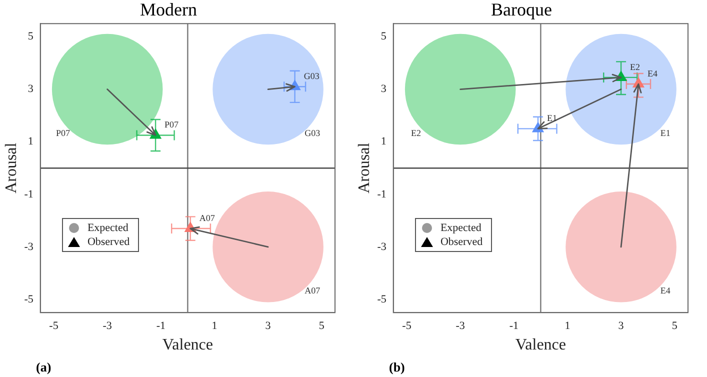 This screenshot has height=377, width=707. Describe the element at coordinates (168, 10) in the screenshot. I see `chart-title: Modern` at that location.